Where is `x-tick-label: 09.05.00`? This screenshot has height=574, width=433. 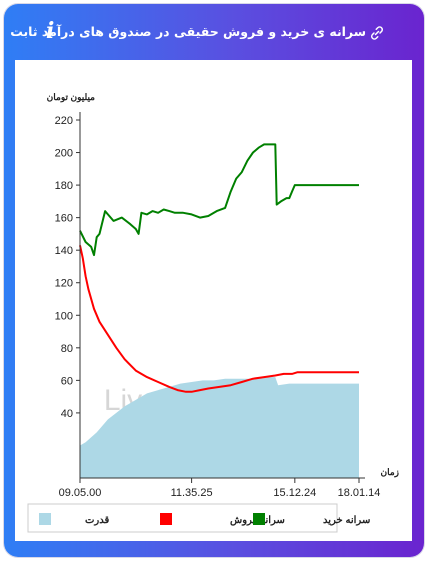 x-tick-label: 09.05.00 is located at coordinates (80, 493).